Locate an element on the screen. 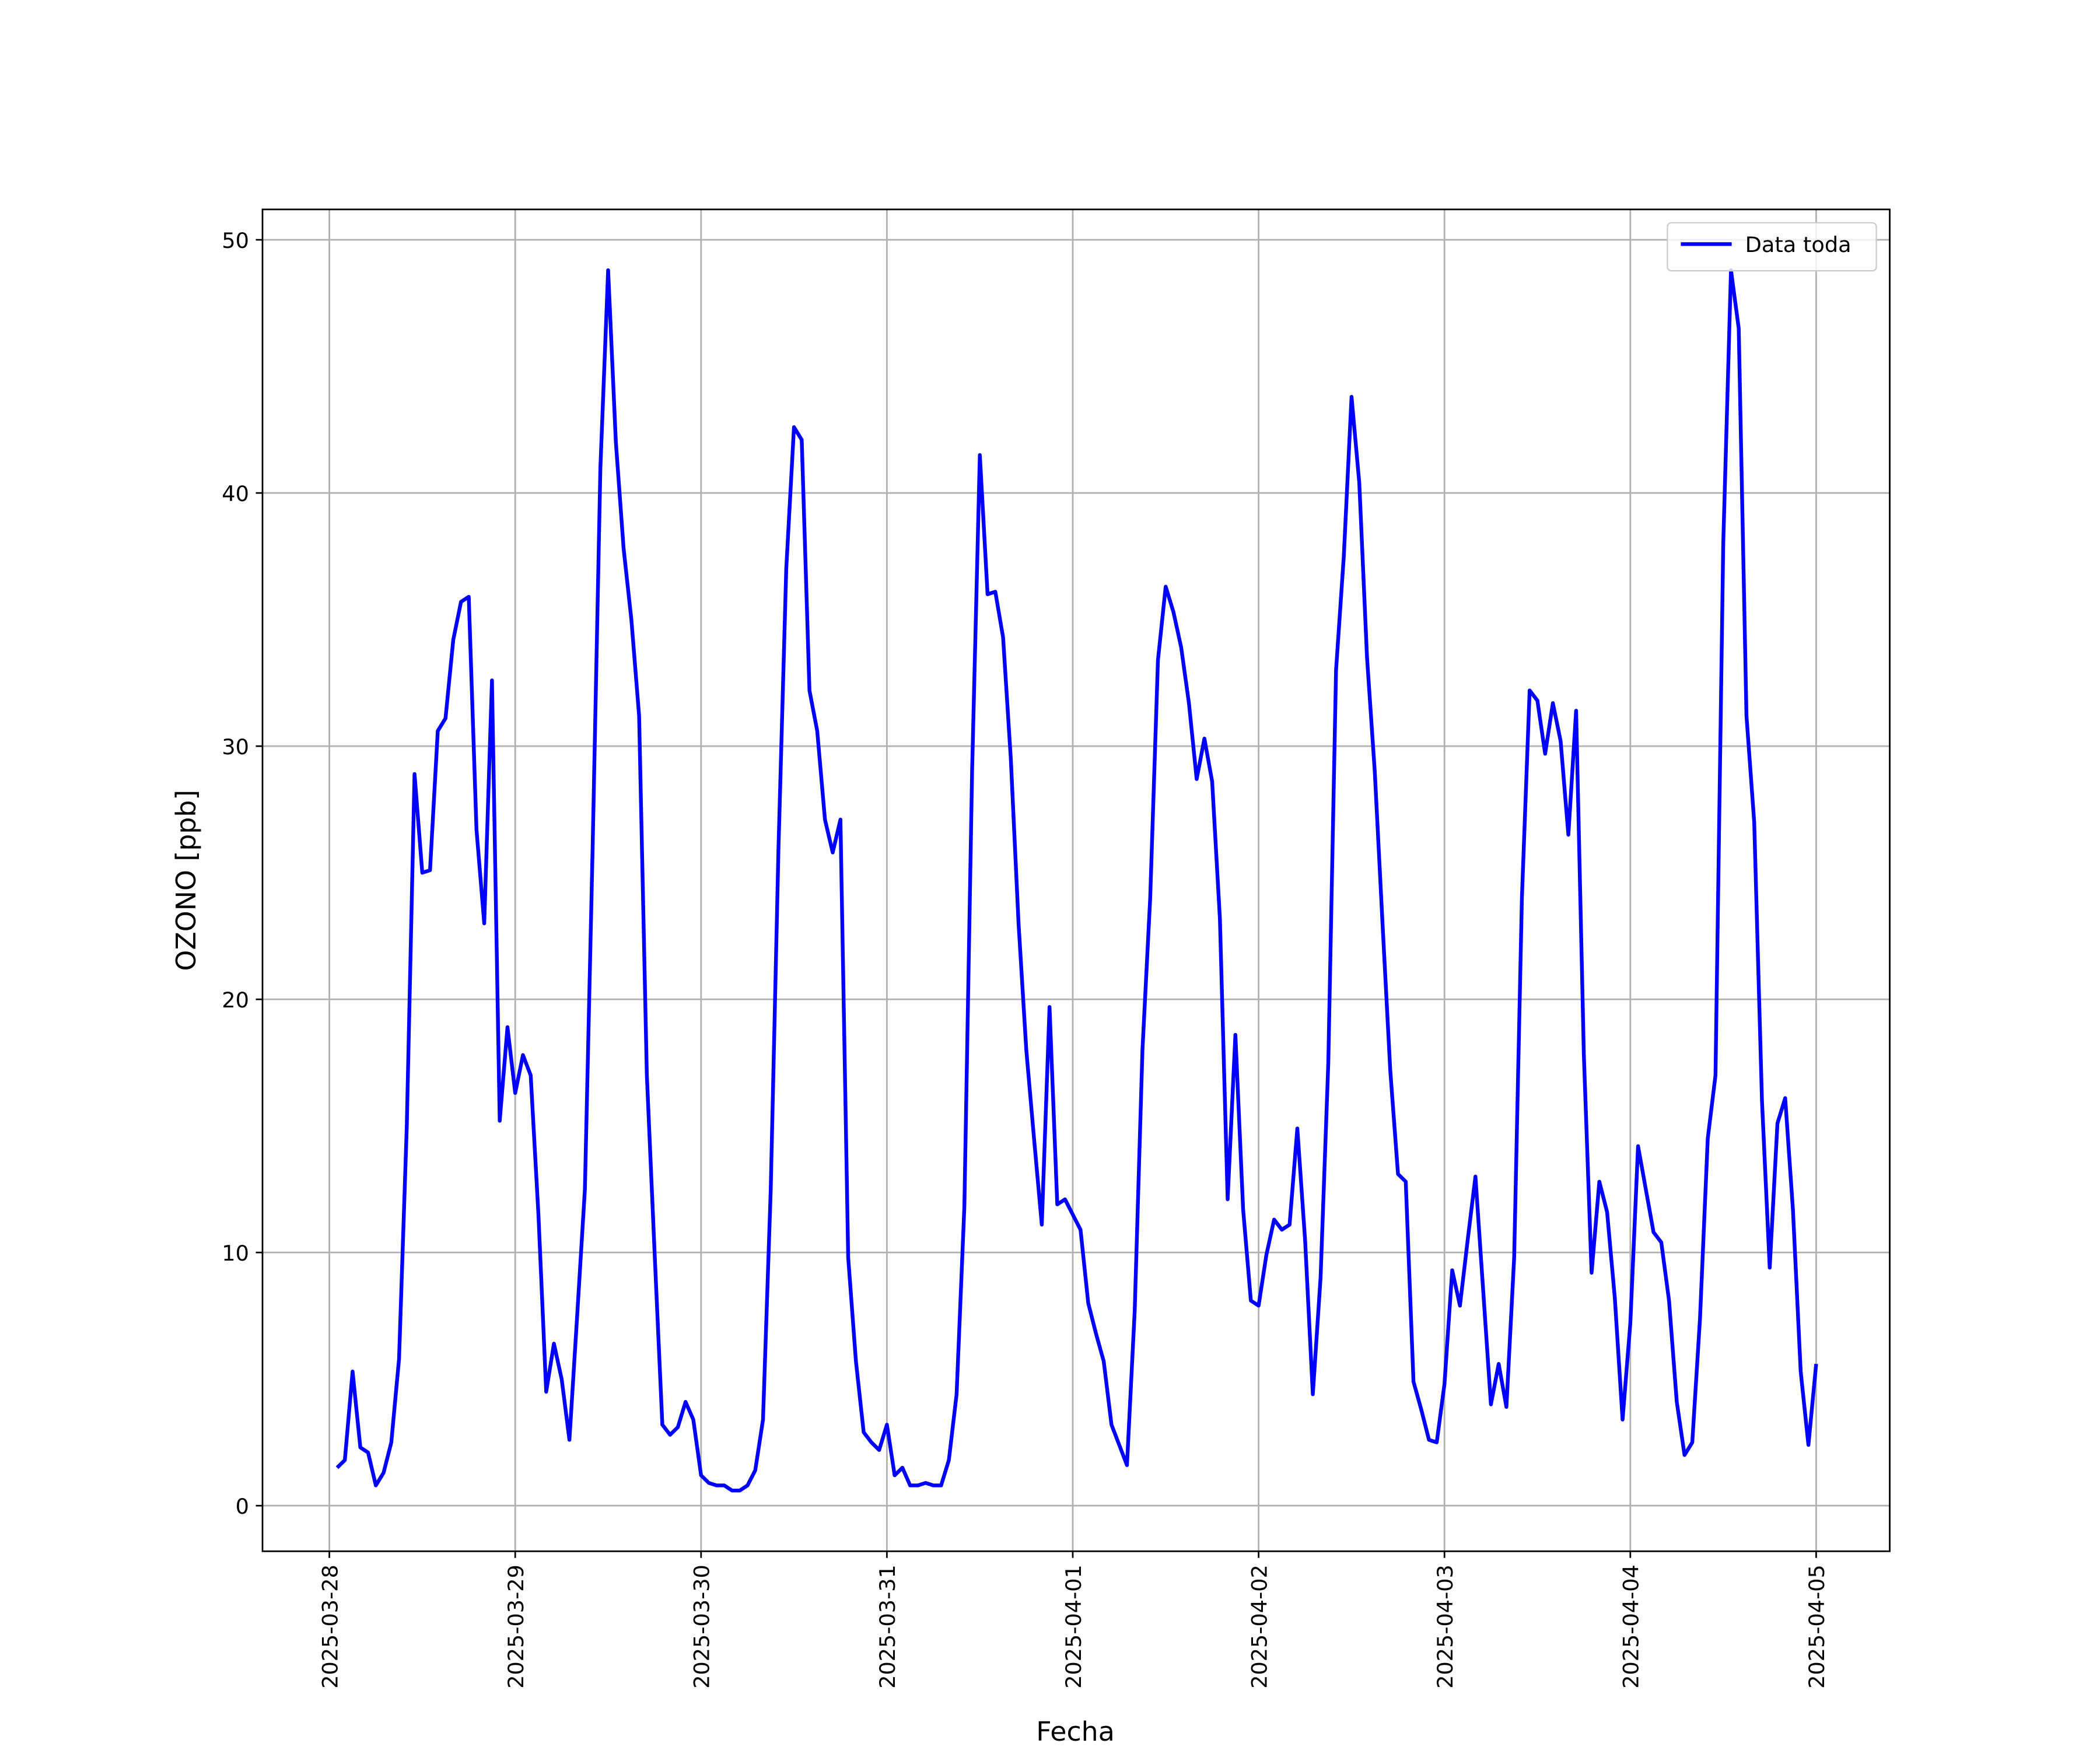  x-tick-label: 2025-03-28 is located at coordinates (329, 1626).